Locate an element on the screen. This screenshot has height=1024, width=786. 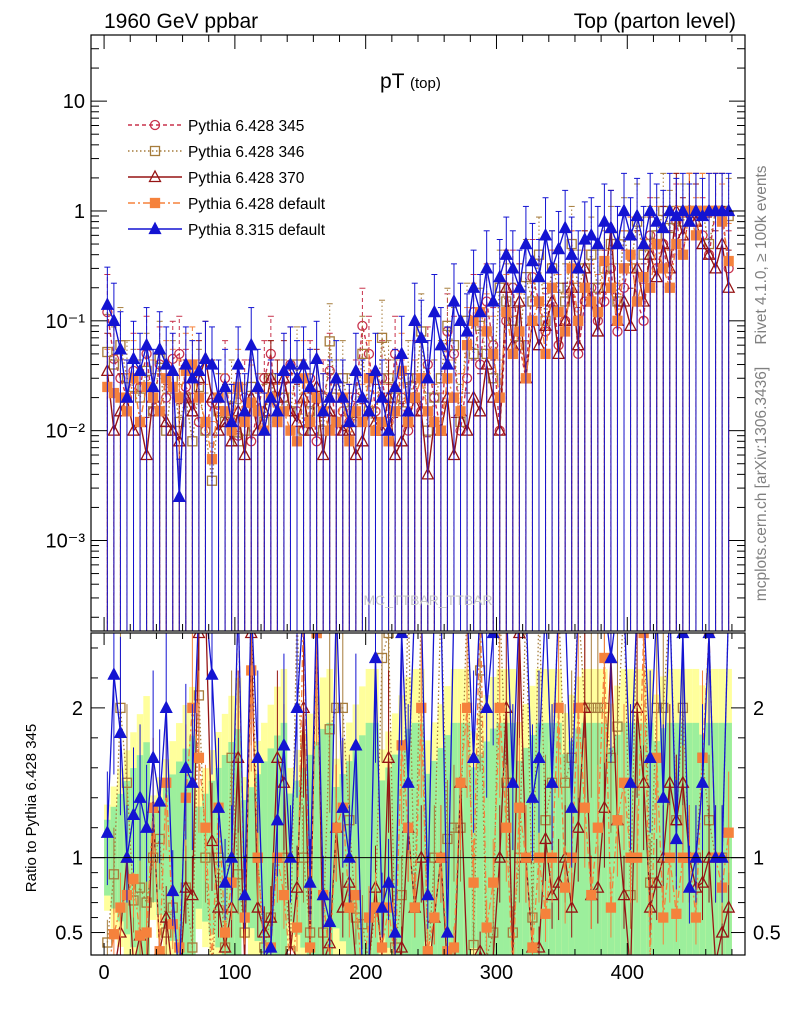
legend-entry: Pythia 8.315 default is located at coordinates (227, 230).